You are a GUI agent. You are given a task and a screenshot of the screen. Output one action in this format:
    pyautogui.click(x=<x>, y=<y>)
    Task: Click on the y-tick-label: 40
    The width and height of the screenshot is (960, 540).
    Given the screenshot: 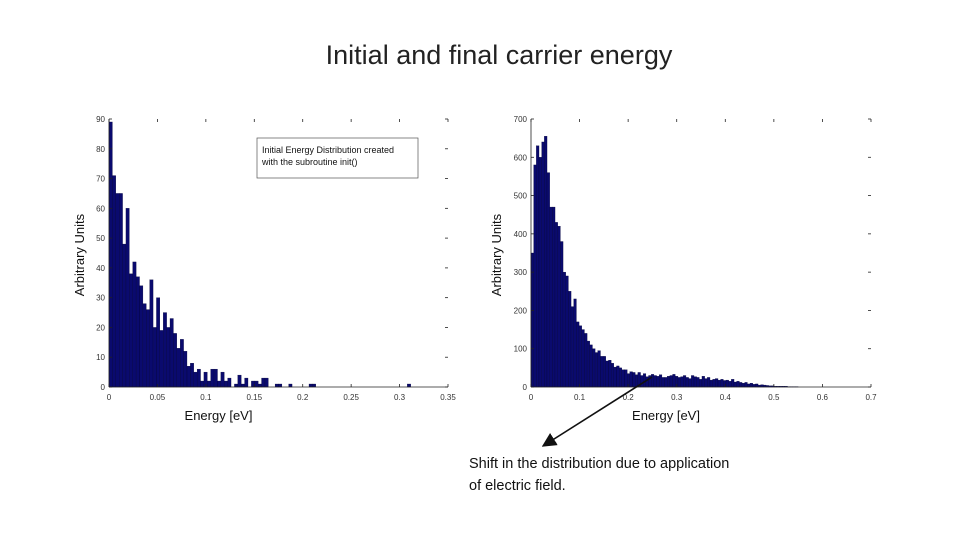 What is the action you would take?
    pyautogui.click(x=100, y=268)
    